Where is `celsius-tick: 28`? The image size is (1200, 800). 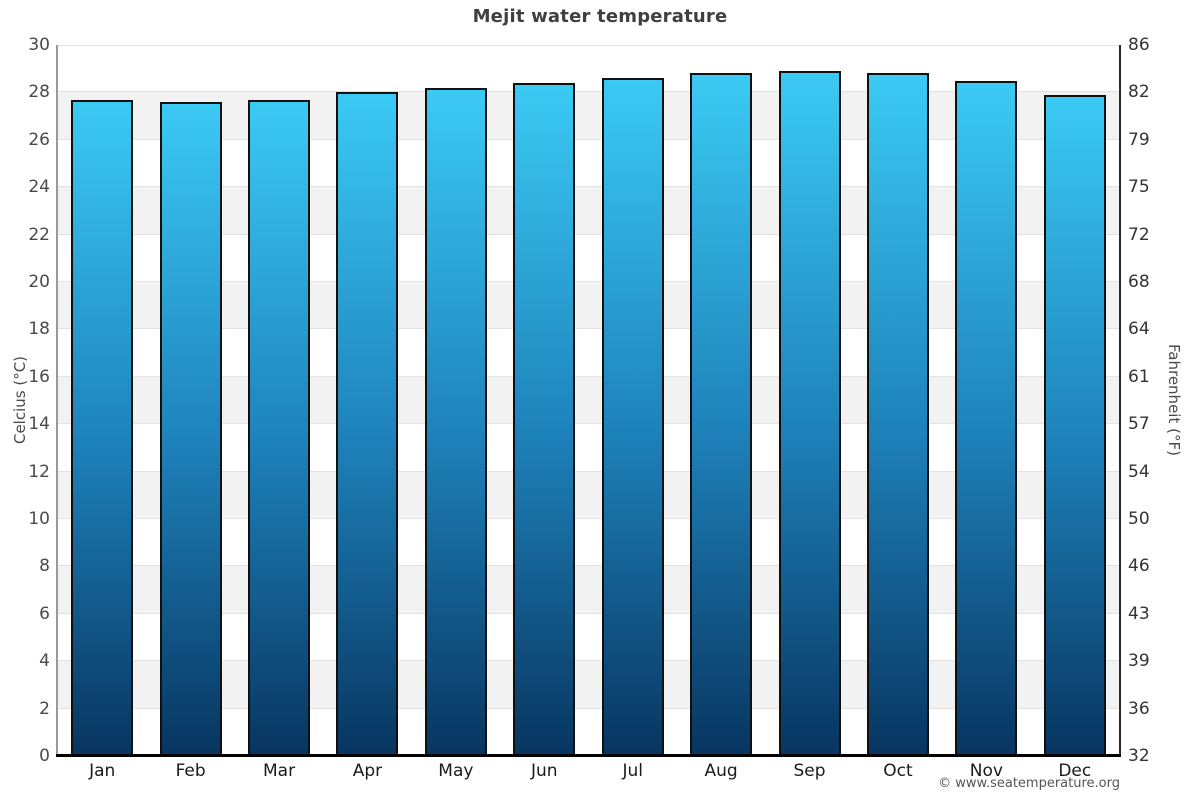 celsius-tick: 28 is located at coordinates (39, 92).